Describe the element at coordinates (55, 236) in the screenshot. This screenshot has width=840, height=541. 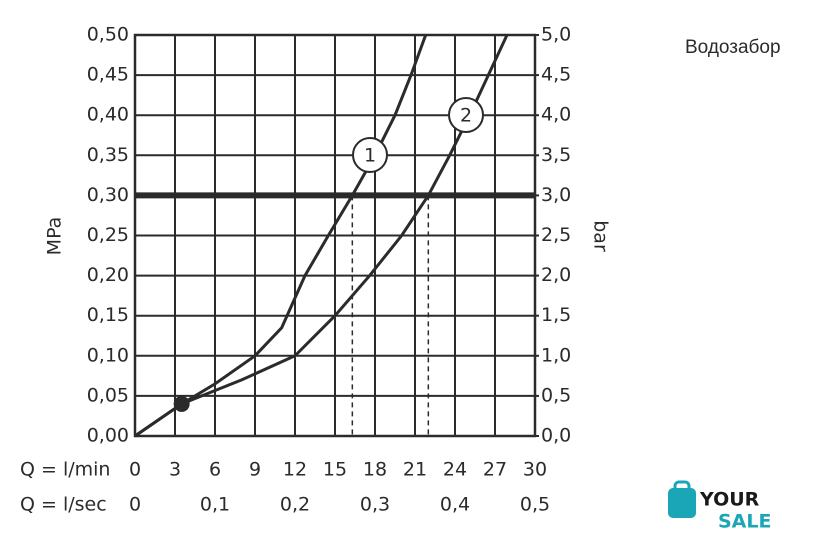
I see `y-axis-label: MPa` at that location.